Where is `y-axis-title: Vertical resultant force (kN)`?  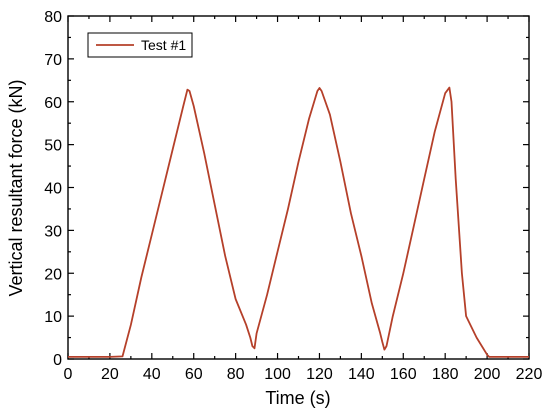
y-axis-title: Vertical resultant force (kN) is located at coordinates (16, 187).